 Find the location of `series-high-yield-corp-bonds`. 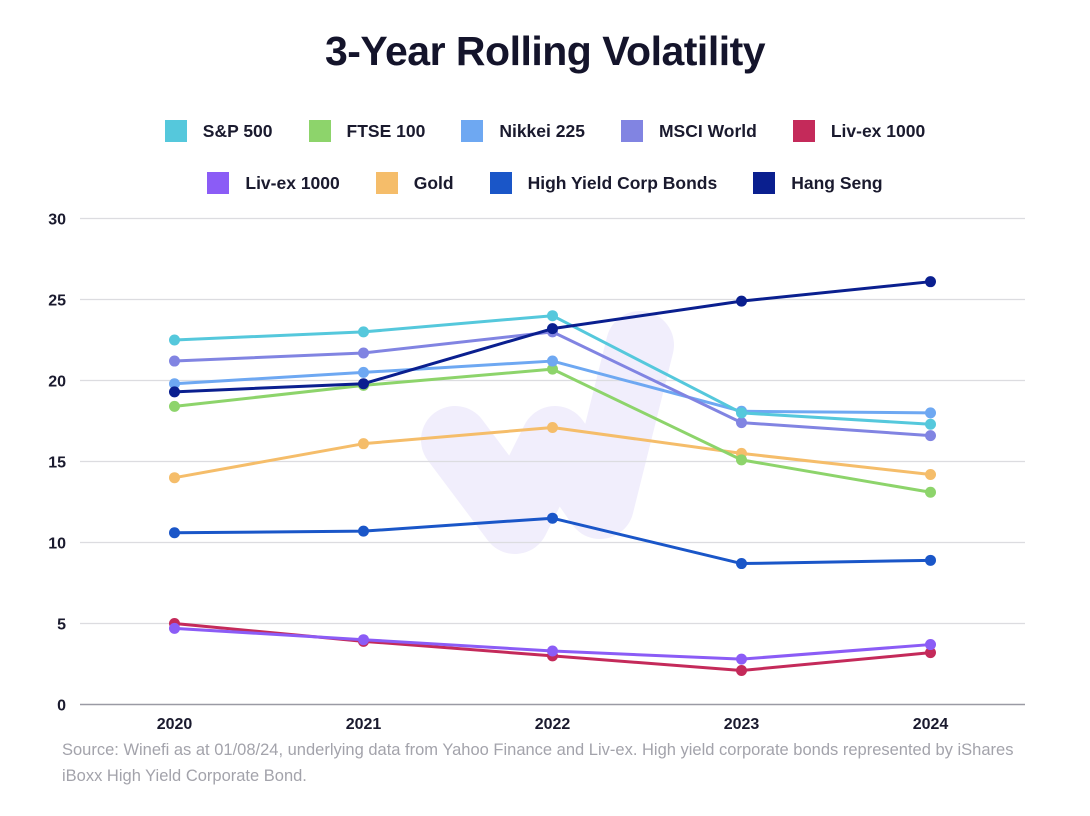

series-high-yield-corp-bonds is located at coordinates (552, 541).